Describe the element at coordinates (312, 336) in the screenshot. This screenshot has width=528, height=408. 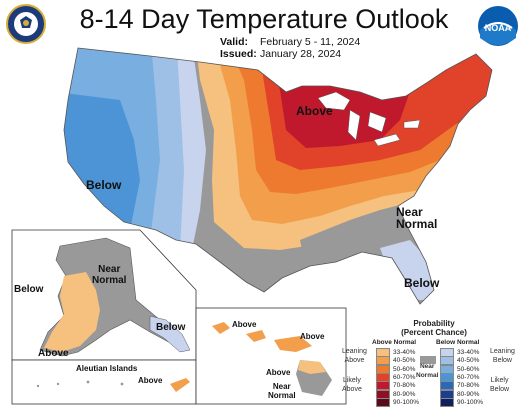
I see `label-above-hawaii-2: Above` at that location.